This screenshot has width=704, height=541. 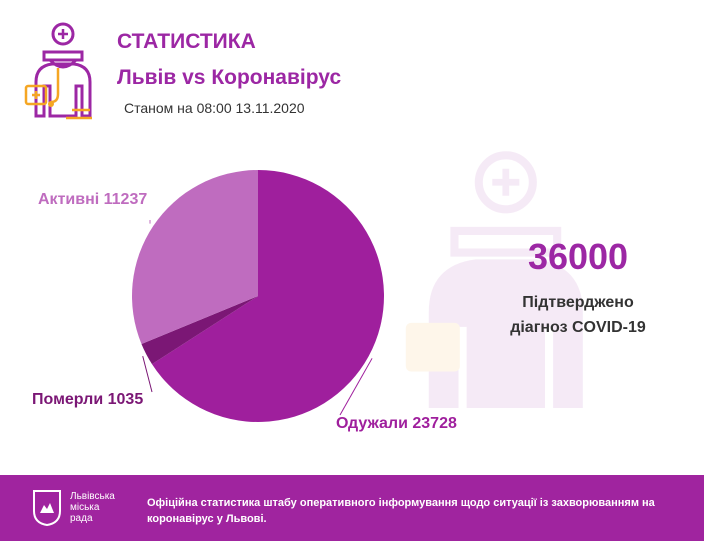 What do you see at coordinates (85, 507) in the screenshot?
I see `footer-org-line2: міська` at bounding box center [85, 507].